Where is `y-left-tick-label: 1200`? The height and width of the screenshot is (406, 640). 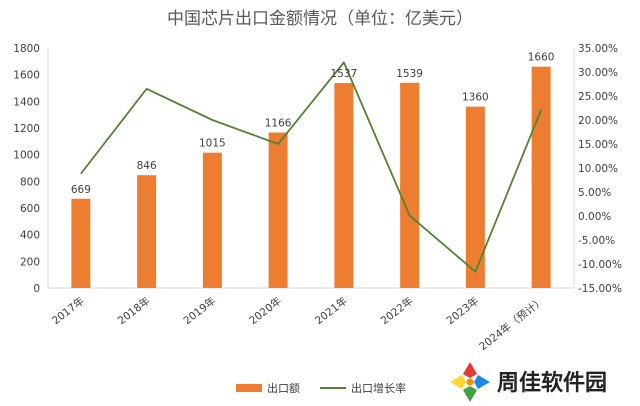
y-left-tick-label: 1200 is located at coordinates (26, 129).